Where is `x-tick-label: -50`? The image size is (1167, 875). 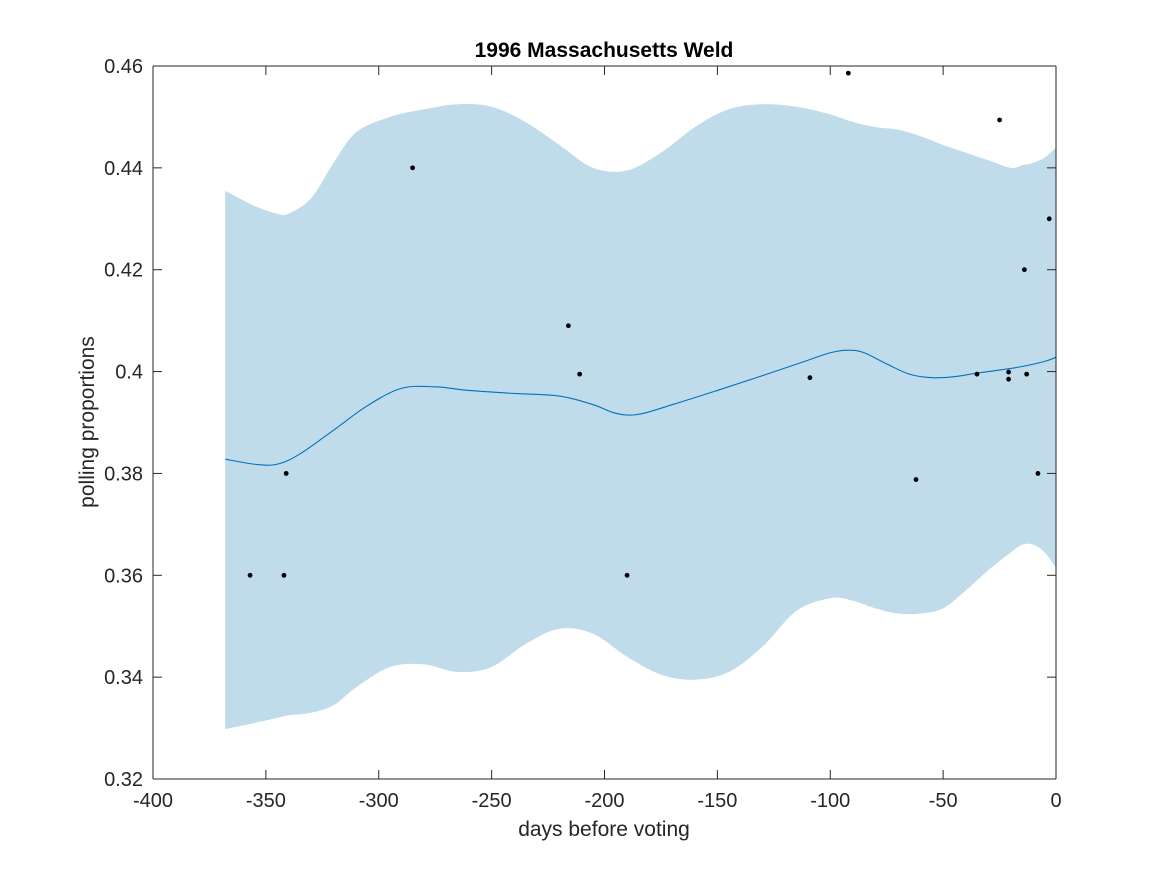
x-tick-label: -50 is located at coordinates (943, 801).